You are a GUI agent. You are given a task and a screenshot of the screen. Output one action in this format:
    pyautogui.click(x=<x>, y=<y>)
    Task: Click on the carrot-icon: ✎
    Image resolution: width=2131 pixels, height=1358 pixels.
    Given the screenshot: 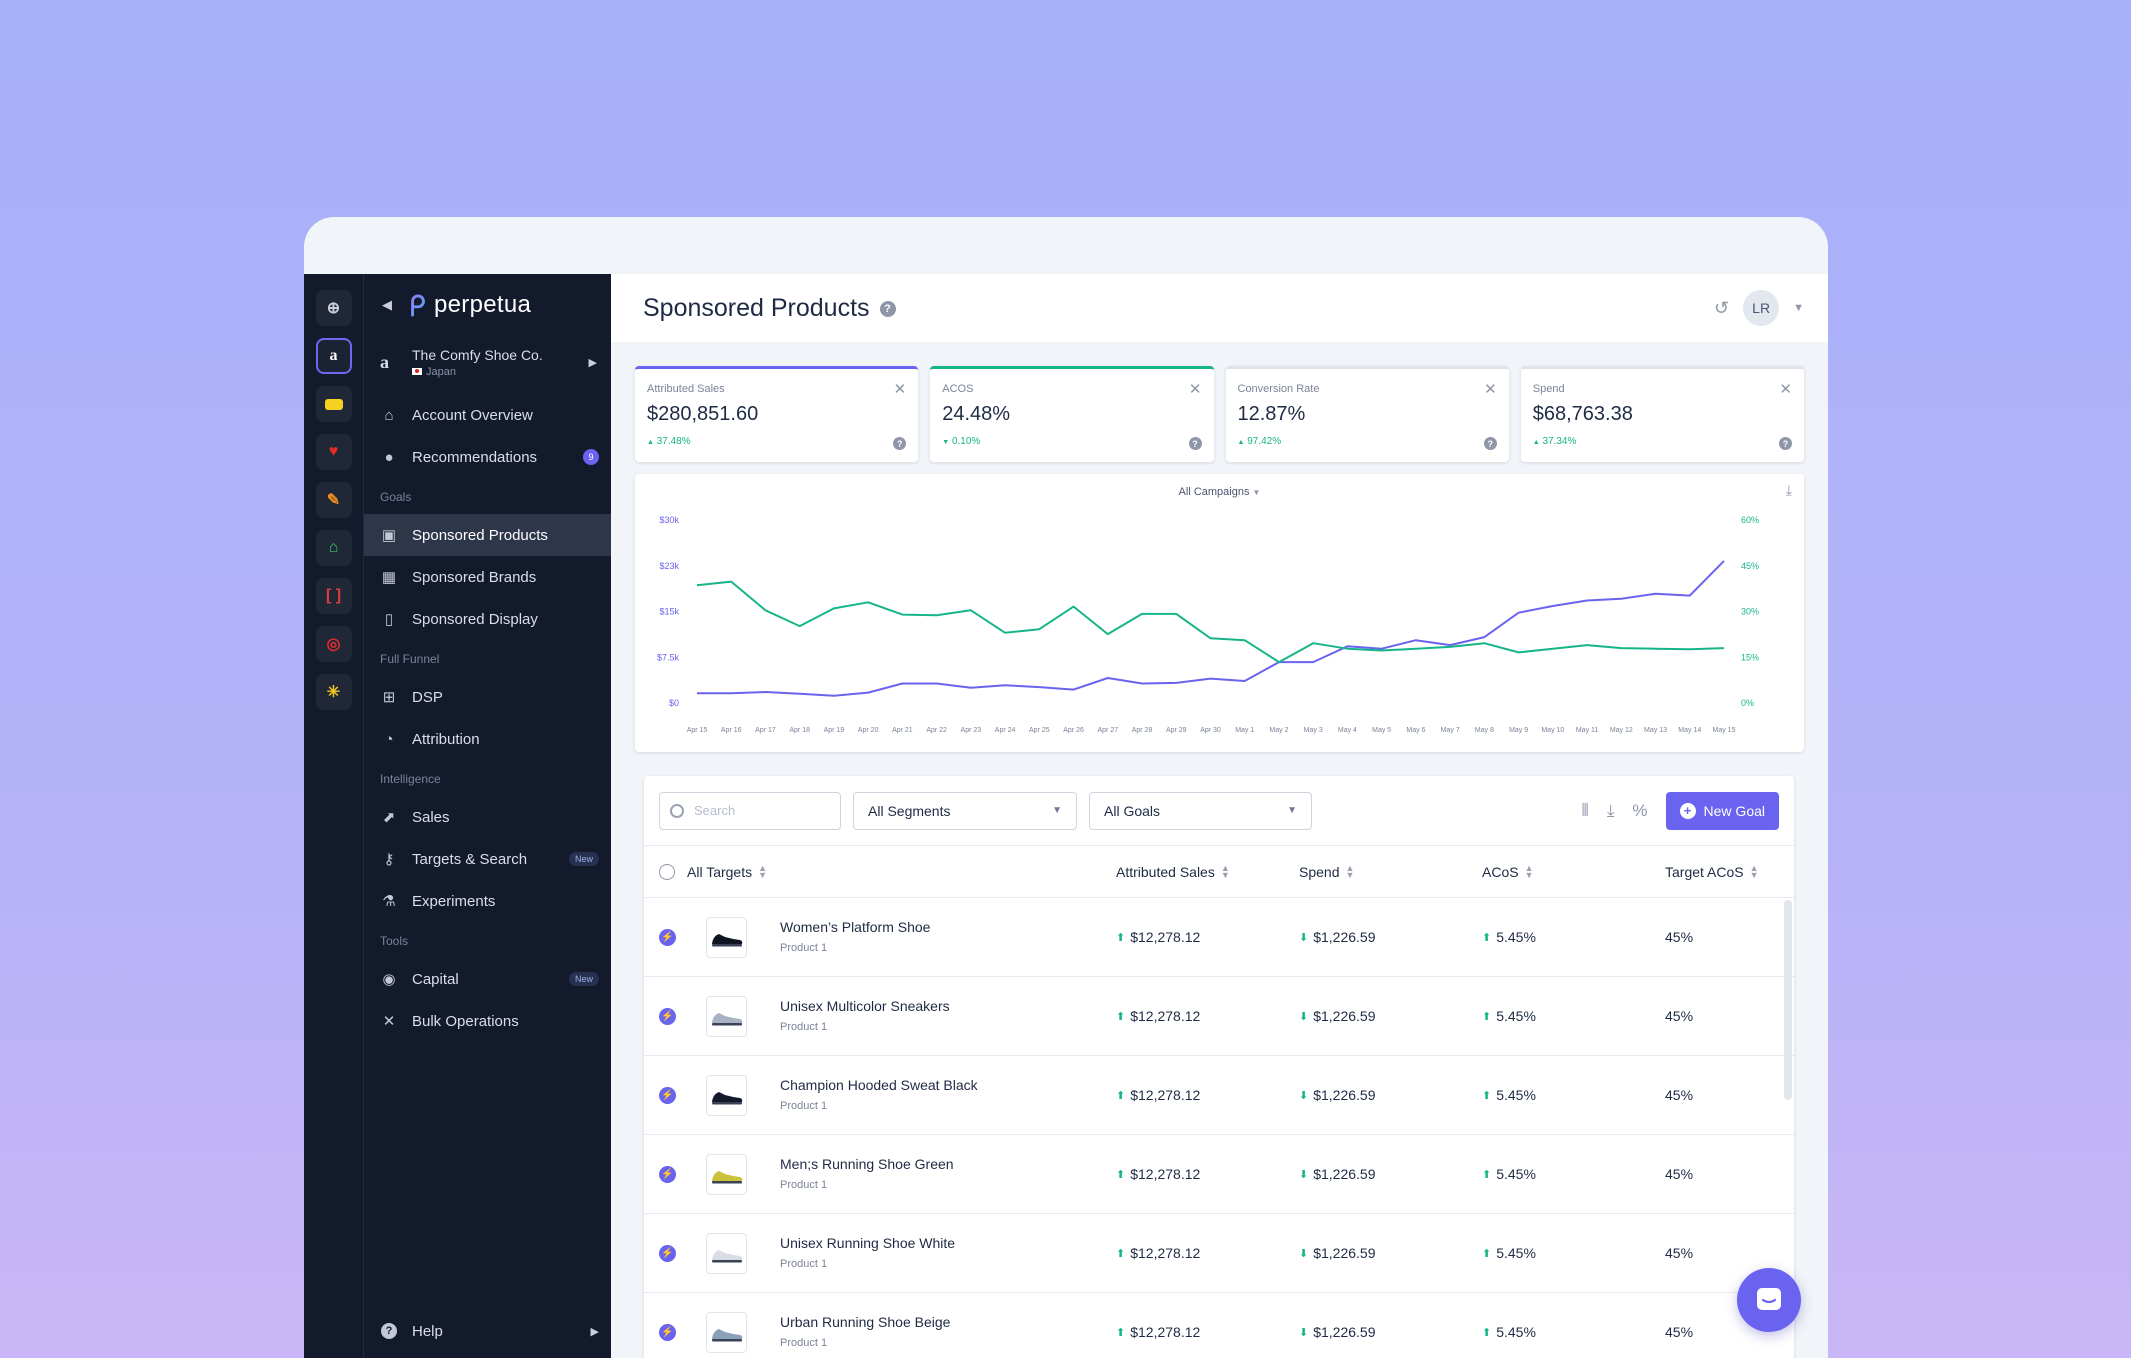 What is the action you would take?
    pyautogui.click(x=333, y=500)
    